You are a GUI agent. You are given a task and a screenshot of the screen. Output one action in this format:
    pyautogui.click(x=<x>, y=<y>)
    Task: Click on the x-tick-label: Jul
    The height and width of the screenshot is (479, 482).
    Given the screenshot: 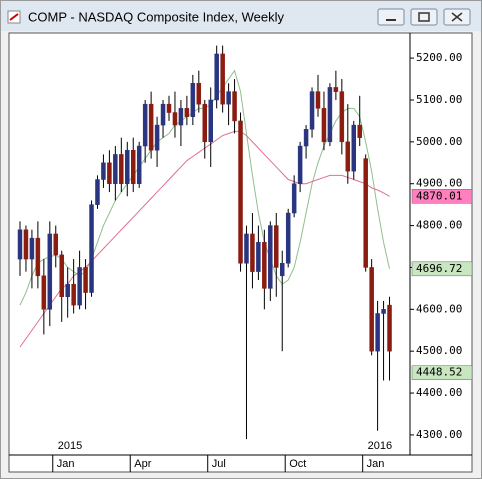 What is the action you would take?
    pyautogui.click(x=219, y=464)
    